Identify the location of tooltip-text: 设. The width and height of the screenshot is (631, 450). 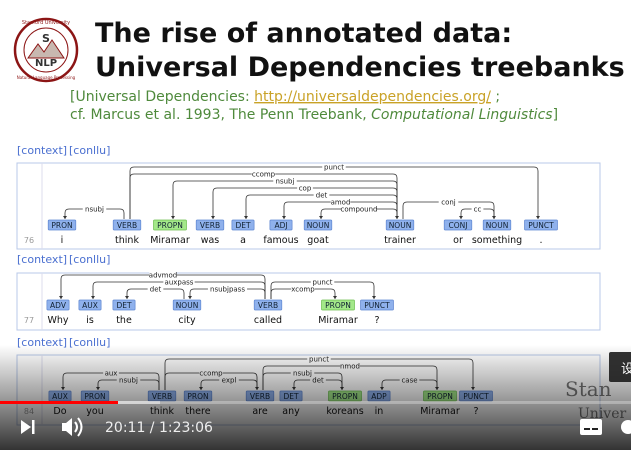
(626, 369).